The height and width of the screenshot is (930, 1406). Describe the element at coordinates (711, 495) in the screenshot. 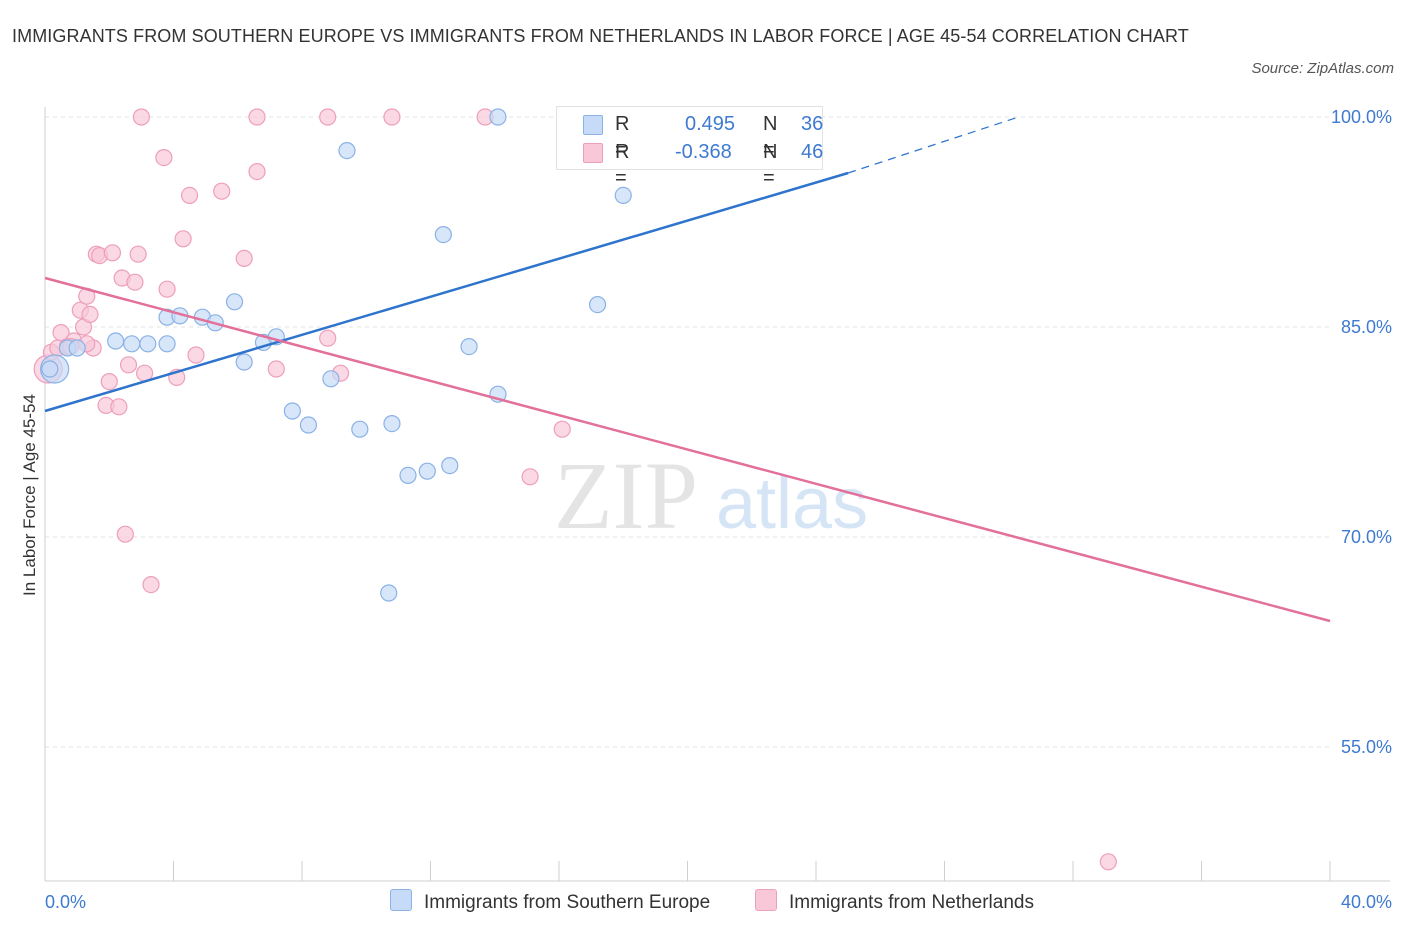

I see `watermark: ZIP atlas` at that location.